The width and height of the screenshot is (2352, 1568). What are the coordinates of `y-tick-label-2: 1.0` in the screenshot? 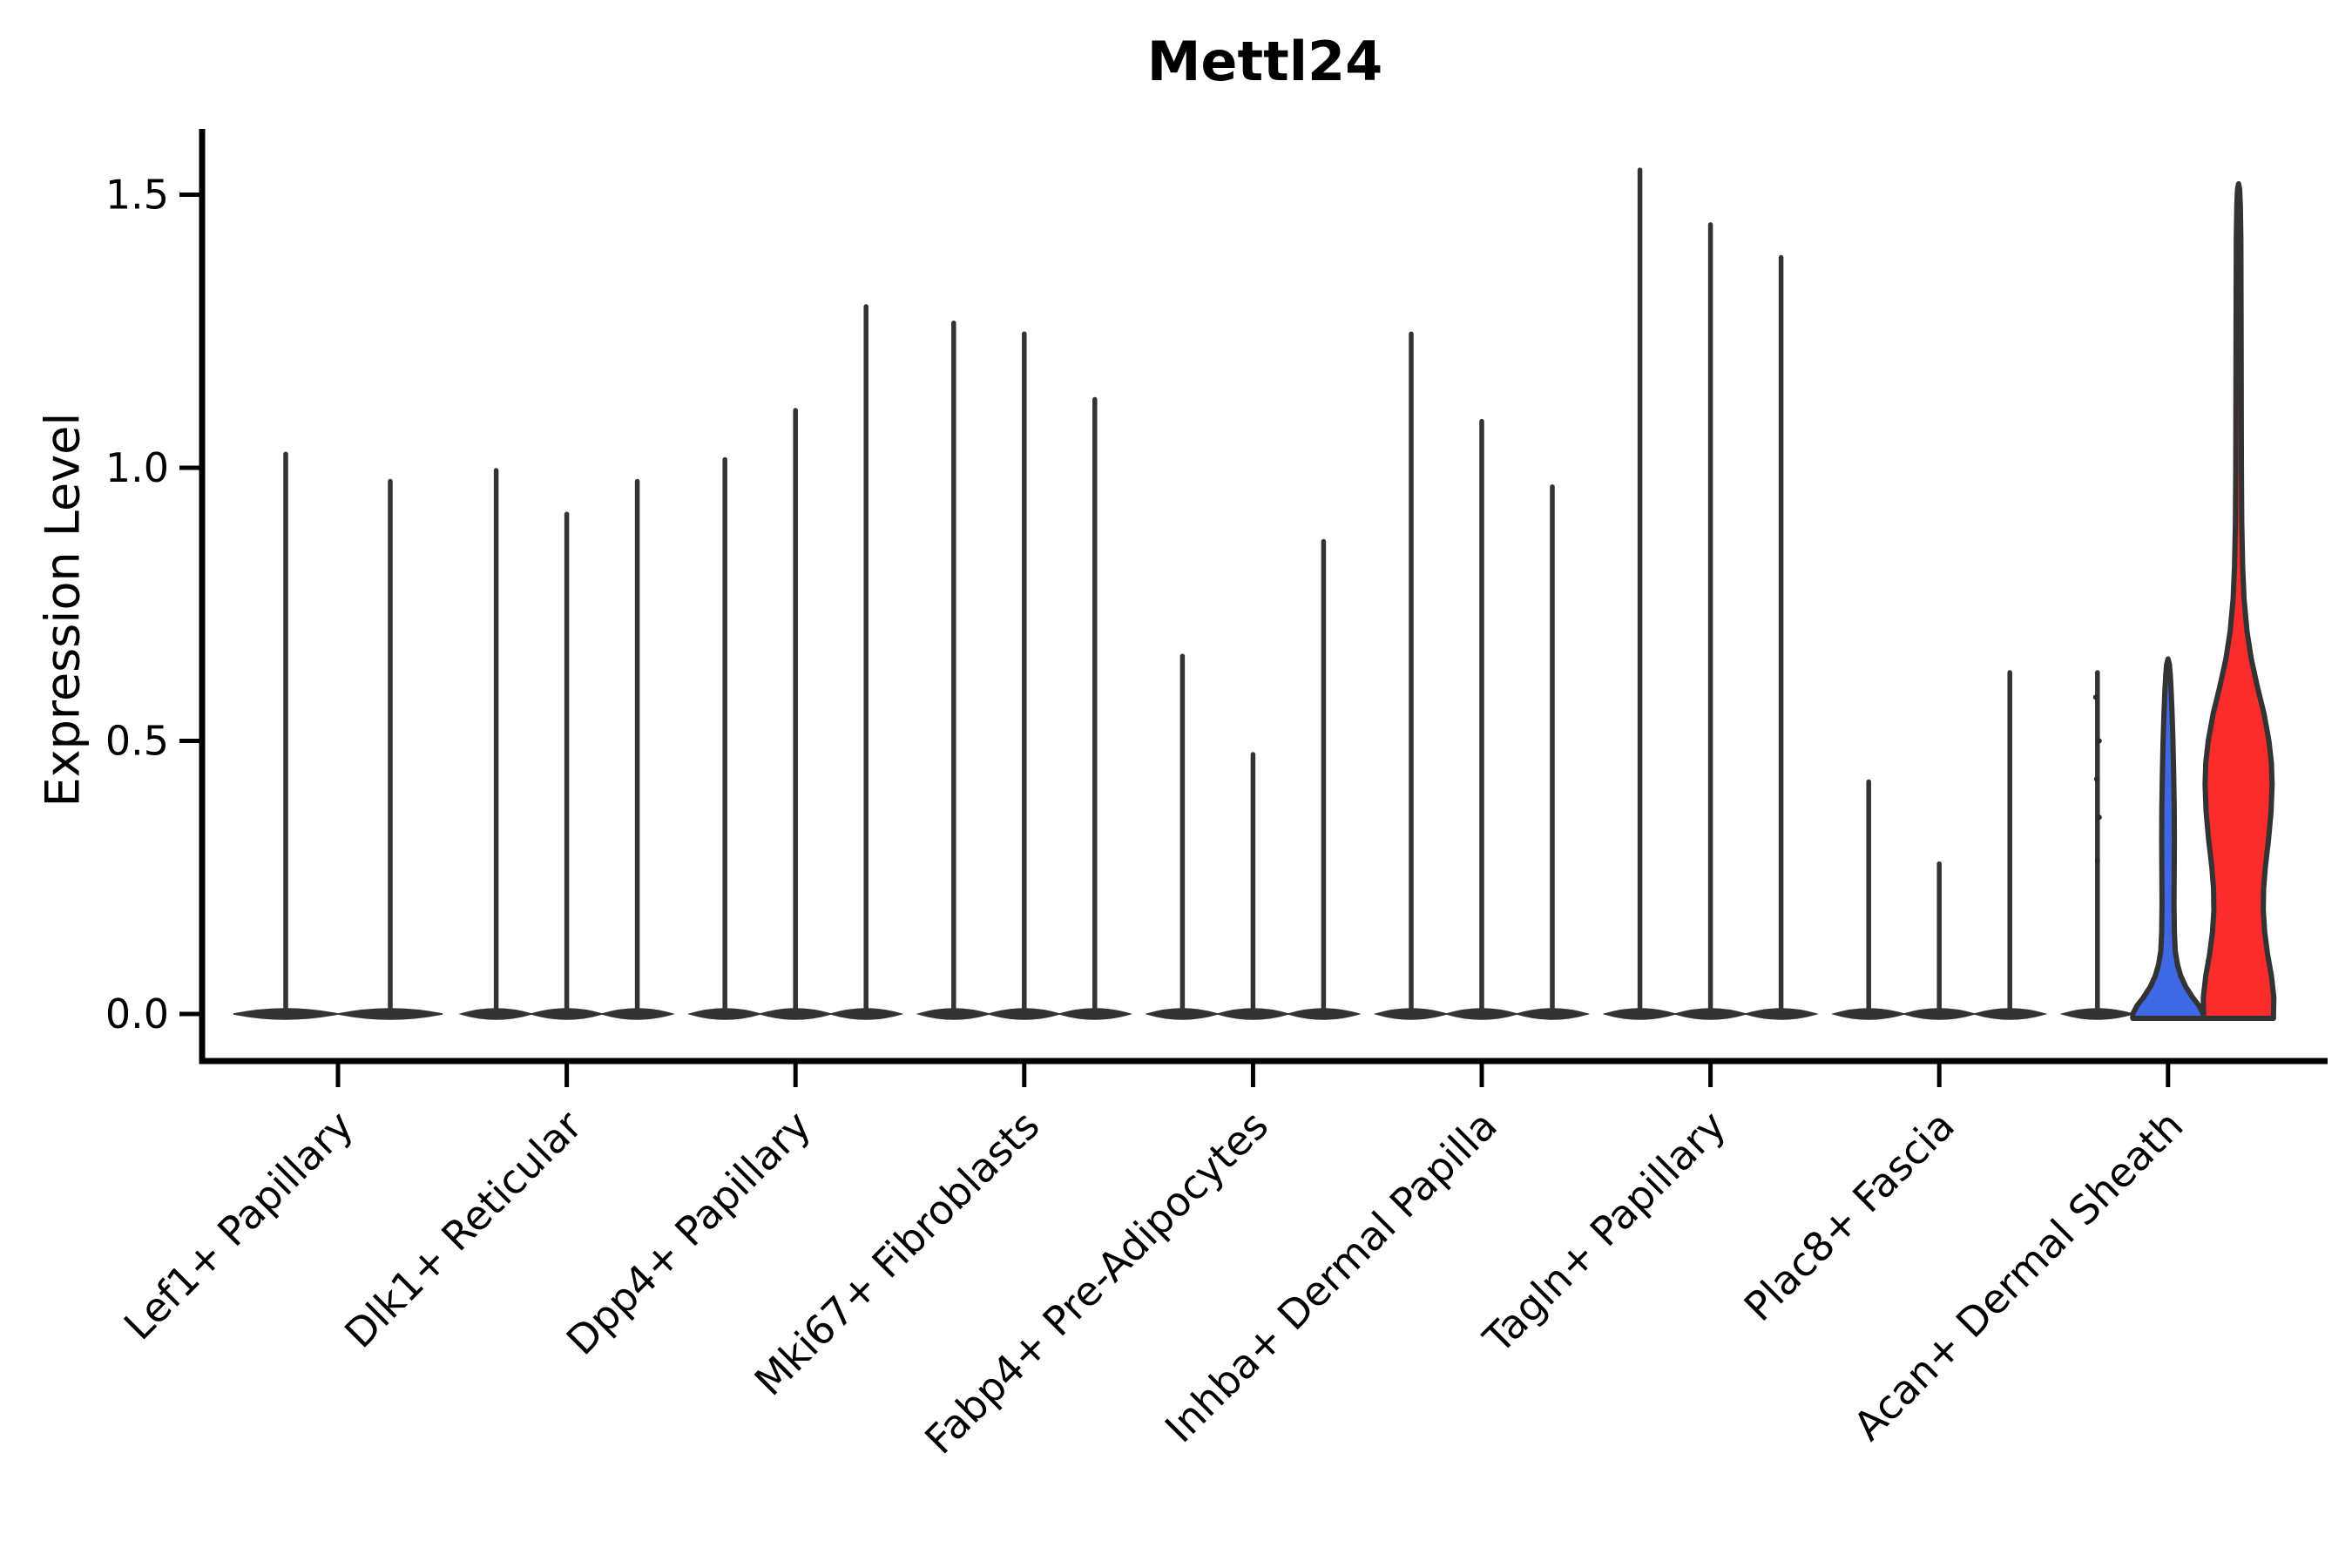 It's located at (137, 467).